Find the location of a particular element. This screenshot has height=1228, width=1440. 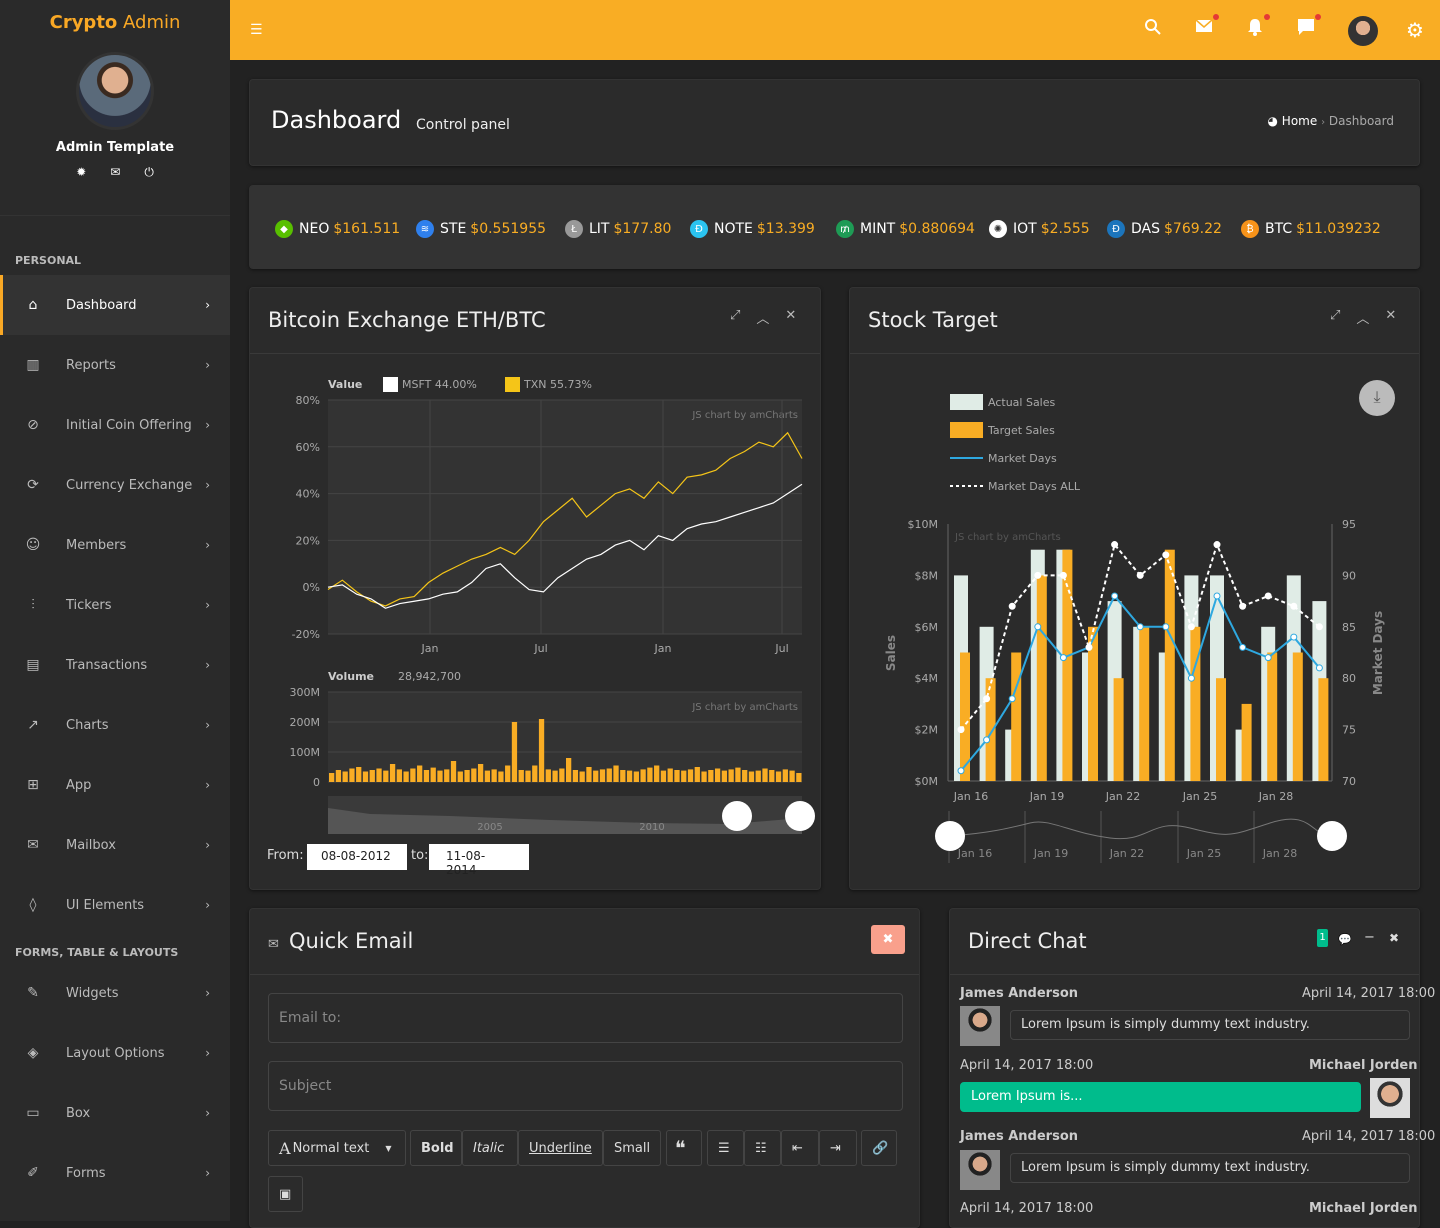

sidebar-item: ▤ Transactions › is located at coordinates (115, 665).